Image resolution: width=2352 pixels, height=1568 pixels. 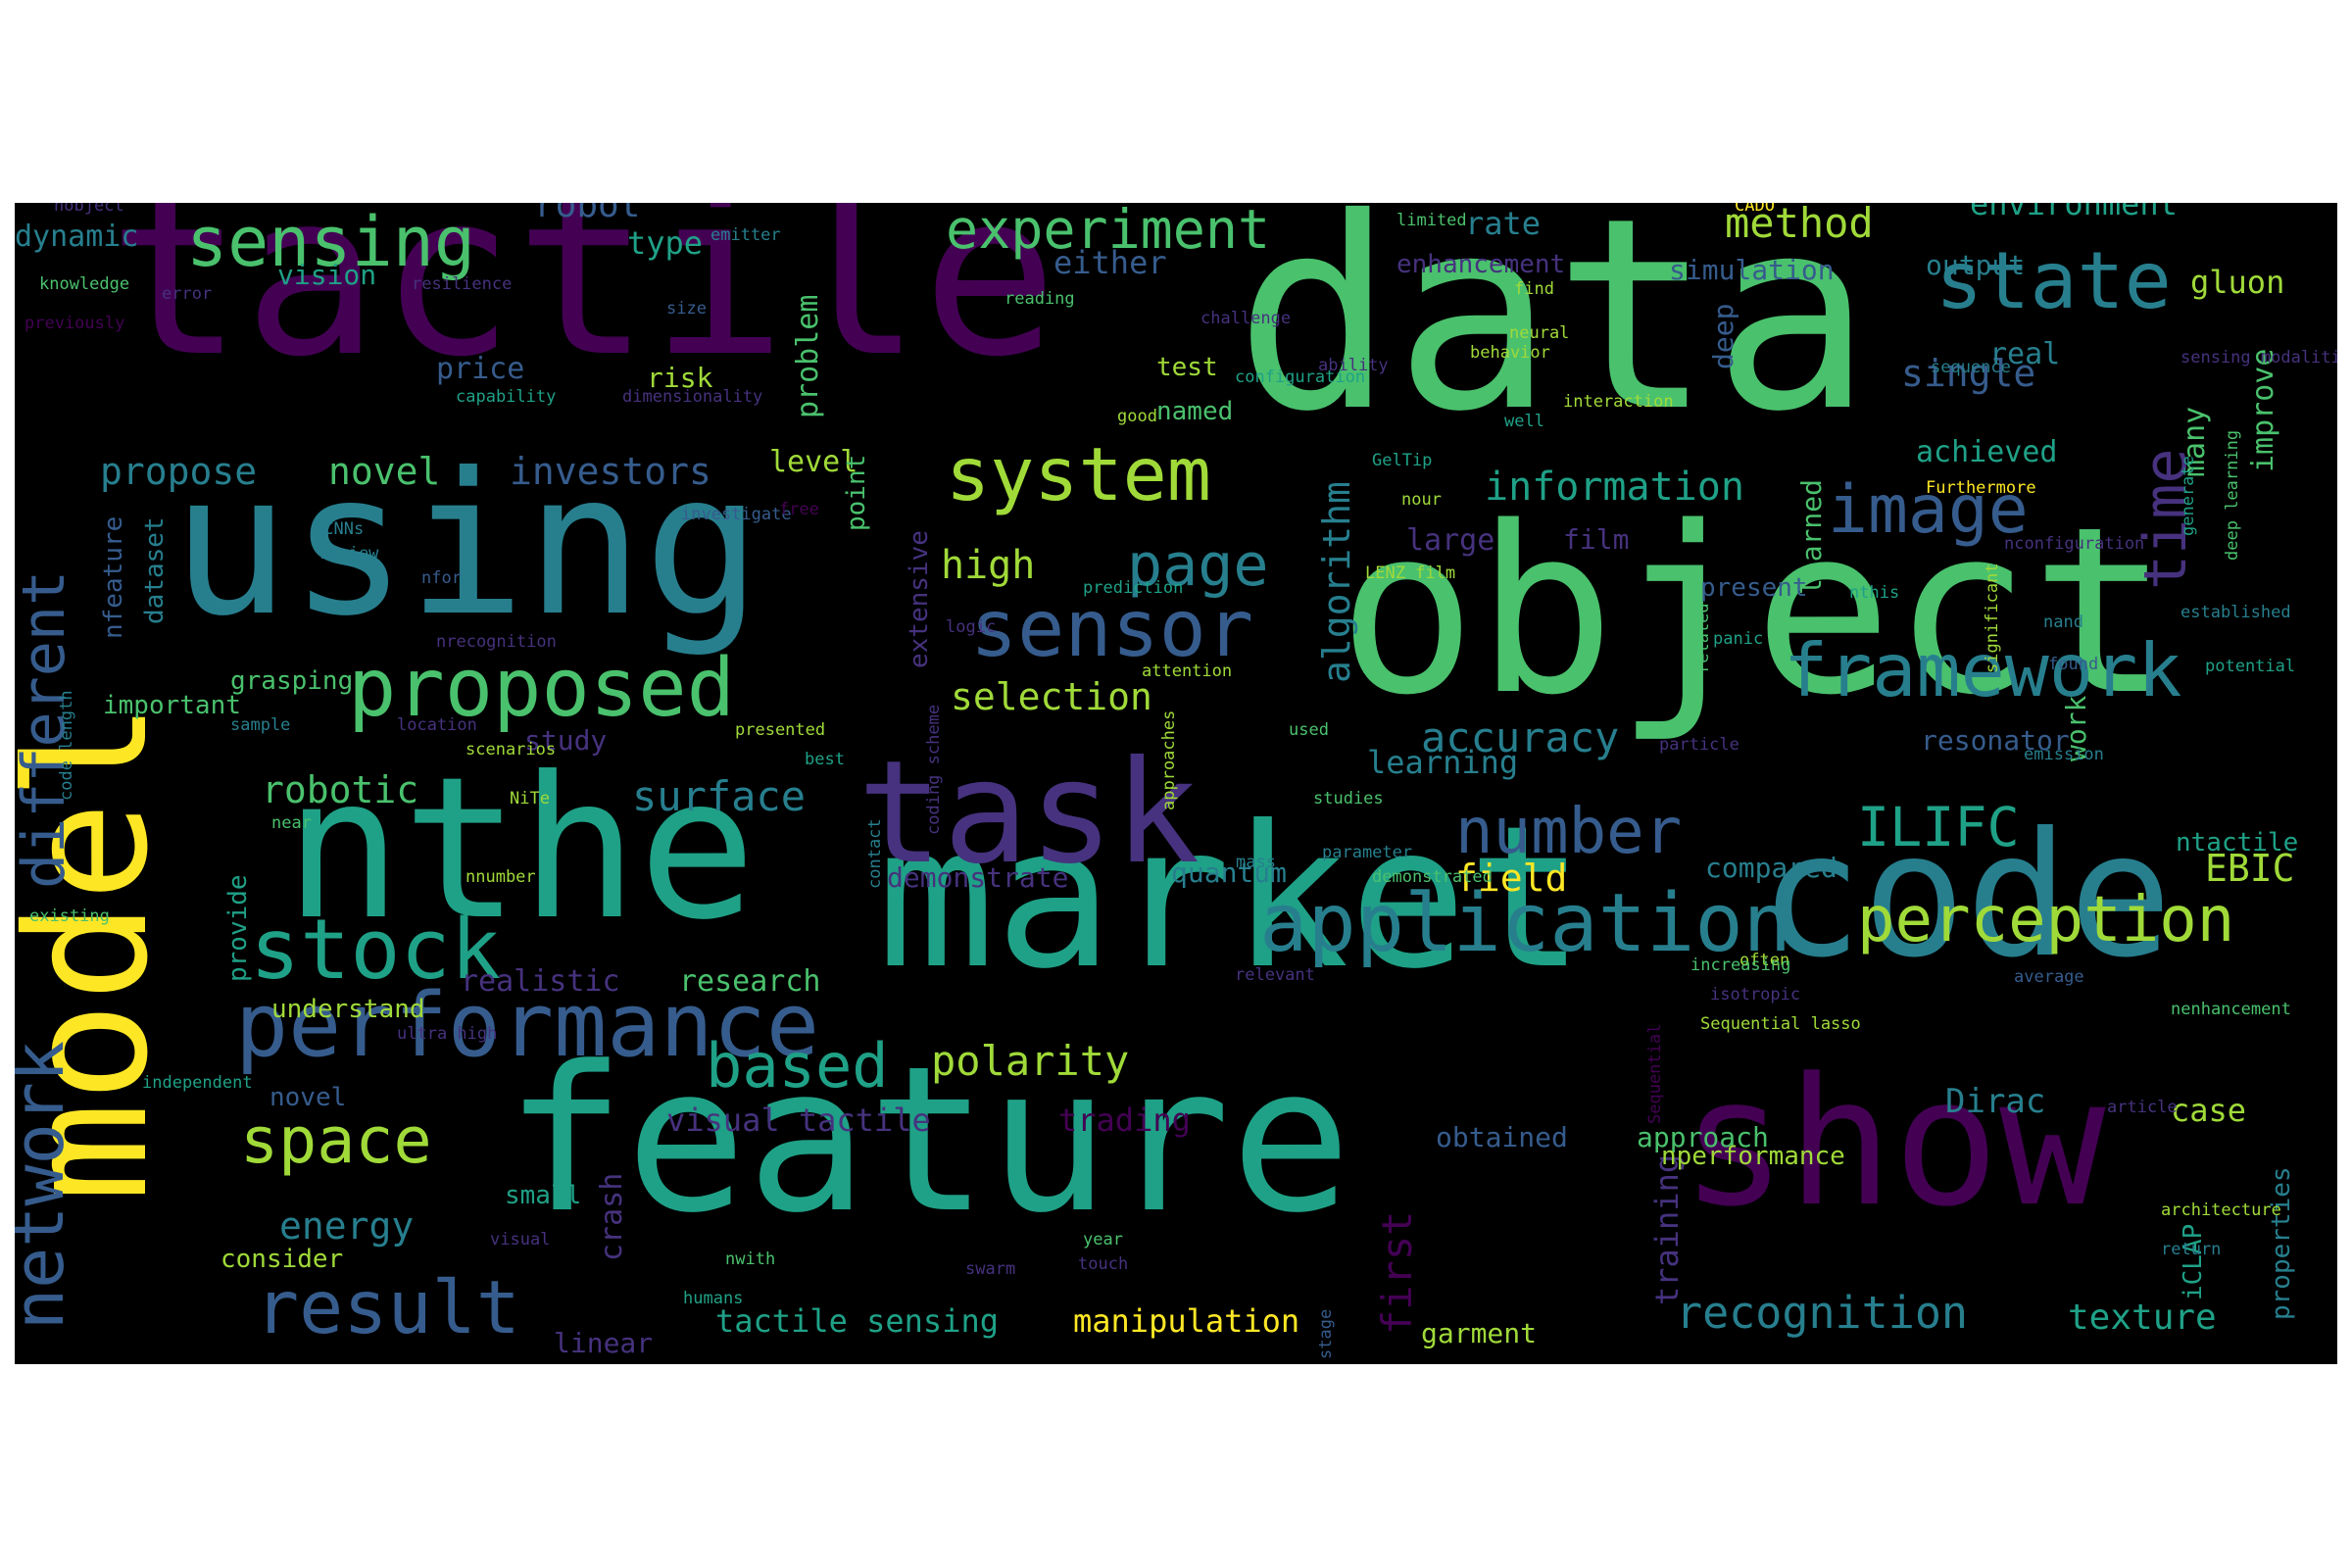 What do you see at coordinates (1995, 740) in the screenshot?
I see `word-86: resonator` at bounding box center [1995, 740].